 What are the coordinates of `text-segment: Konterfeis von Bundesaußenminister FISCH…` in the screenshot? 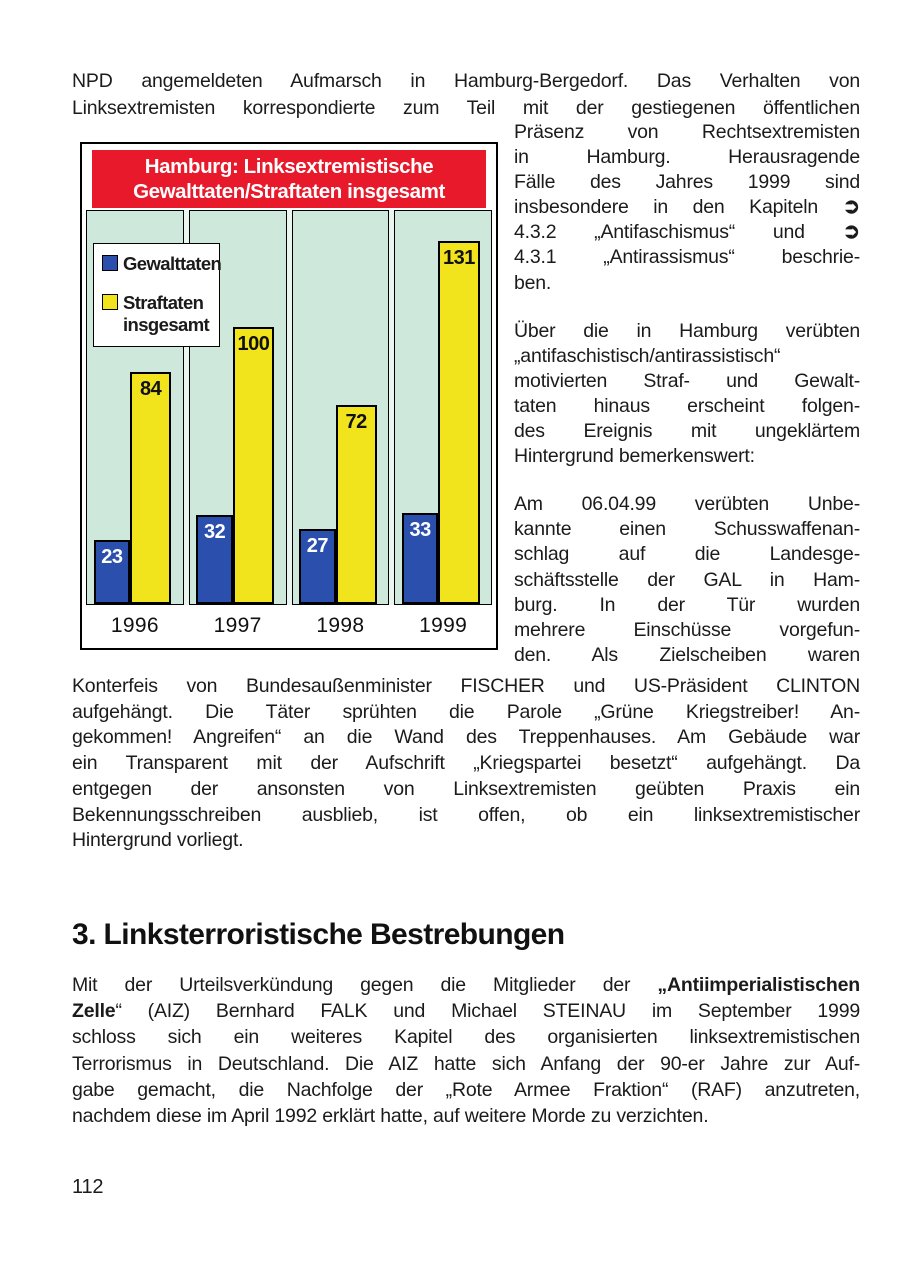 It's located at (466, 686).